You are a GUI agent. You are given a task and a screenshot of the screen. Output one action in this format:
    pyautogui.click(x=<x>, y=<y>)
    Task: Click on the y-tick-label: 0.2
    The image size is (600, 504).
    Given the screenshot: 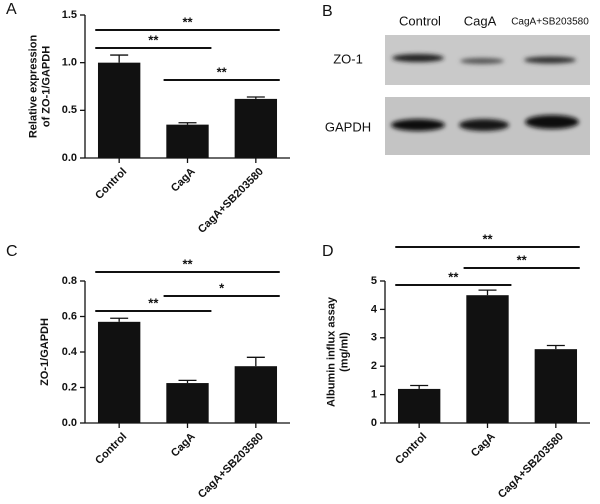 What is the action you would take?
    pyautogui.click(x=69, y=387)
    